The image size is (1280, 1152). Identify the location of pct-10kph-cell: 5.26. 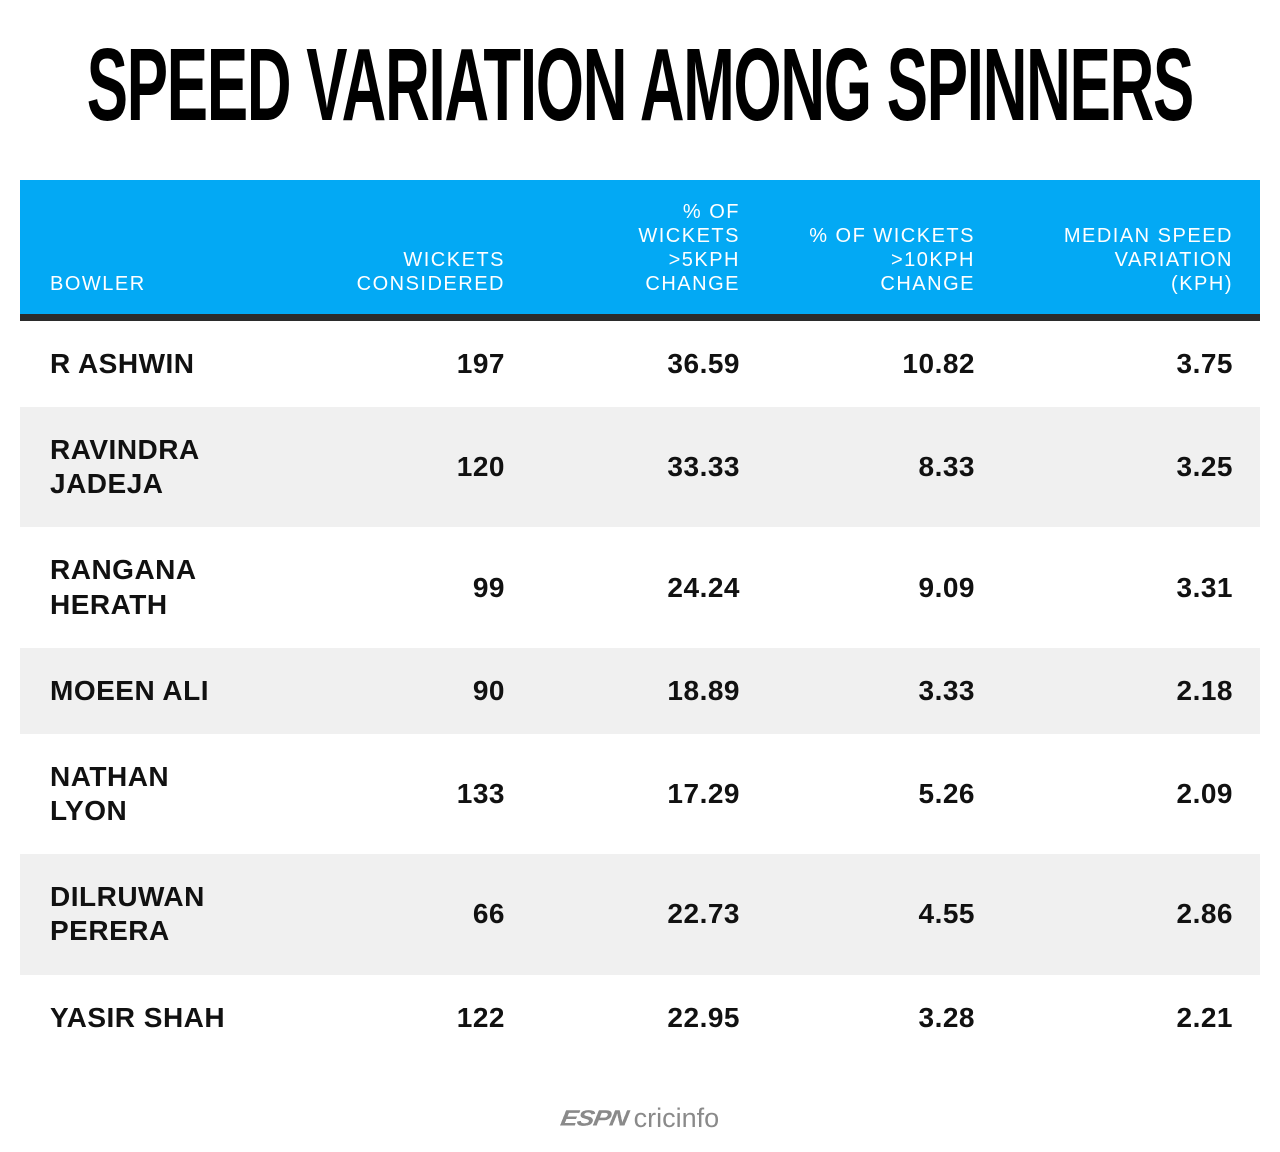
(946, 794).